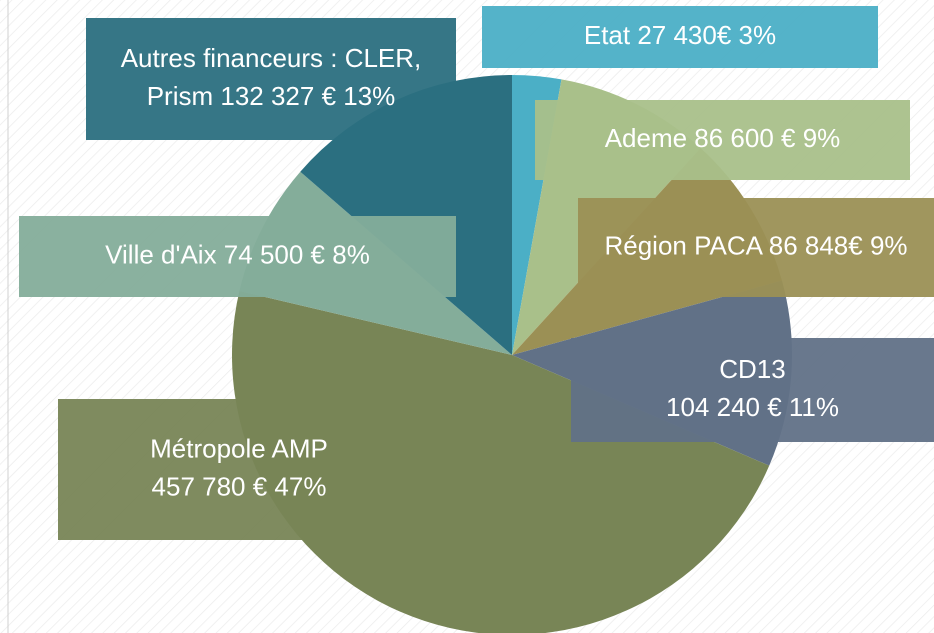 This screenshot has width=934, height=633. Describe the element at coordinates (271, 58) in the screenshot. I see `data-label: Autres financeurs : CLER,` at that location.